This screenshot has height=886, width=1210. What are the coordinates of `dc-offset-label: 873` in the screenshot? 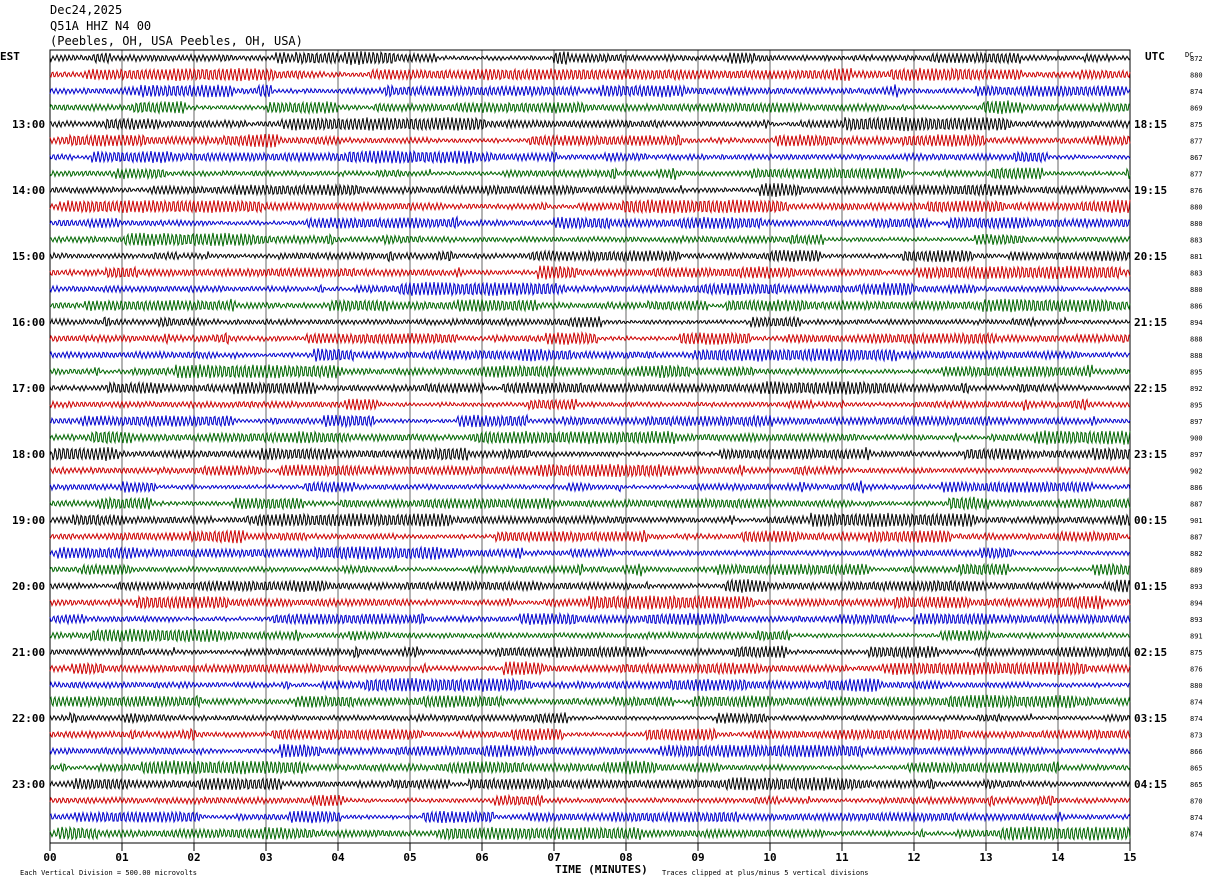 It's located at (1196, 736).